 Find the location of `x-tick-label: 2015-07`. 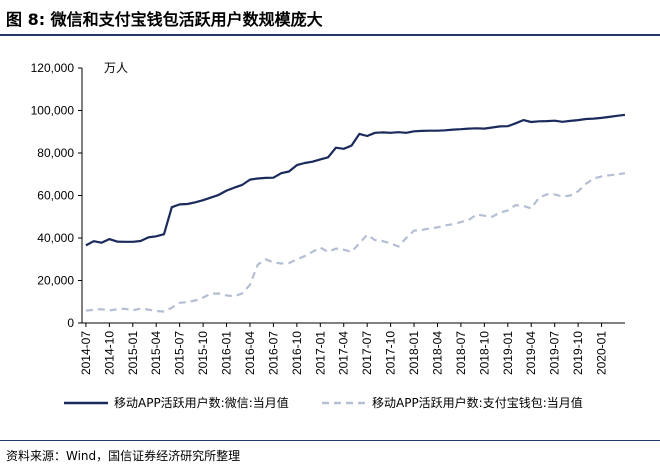

x-tick-label: 2015-07 is located at coordinates (180, 353).